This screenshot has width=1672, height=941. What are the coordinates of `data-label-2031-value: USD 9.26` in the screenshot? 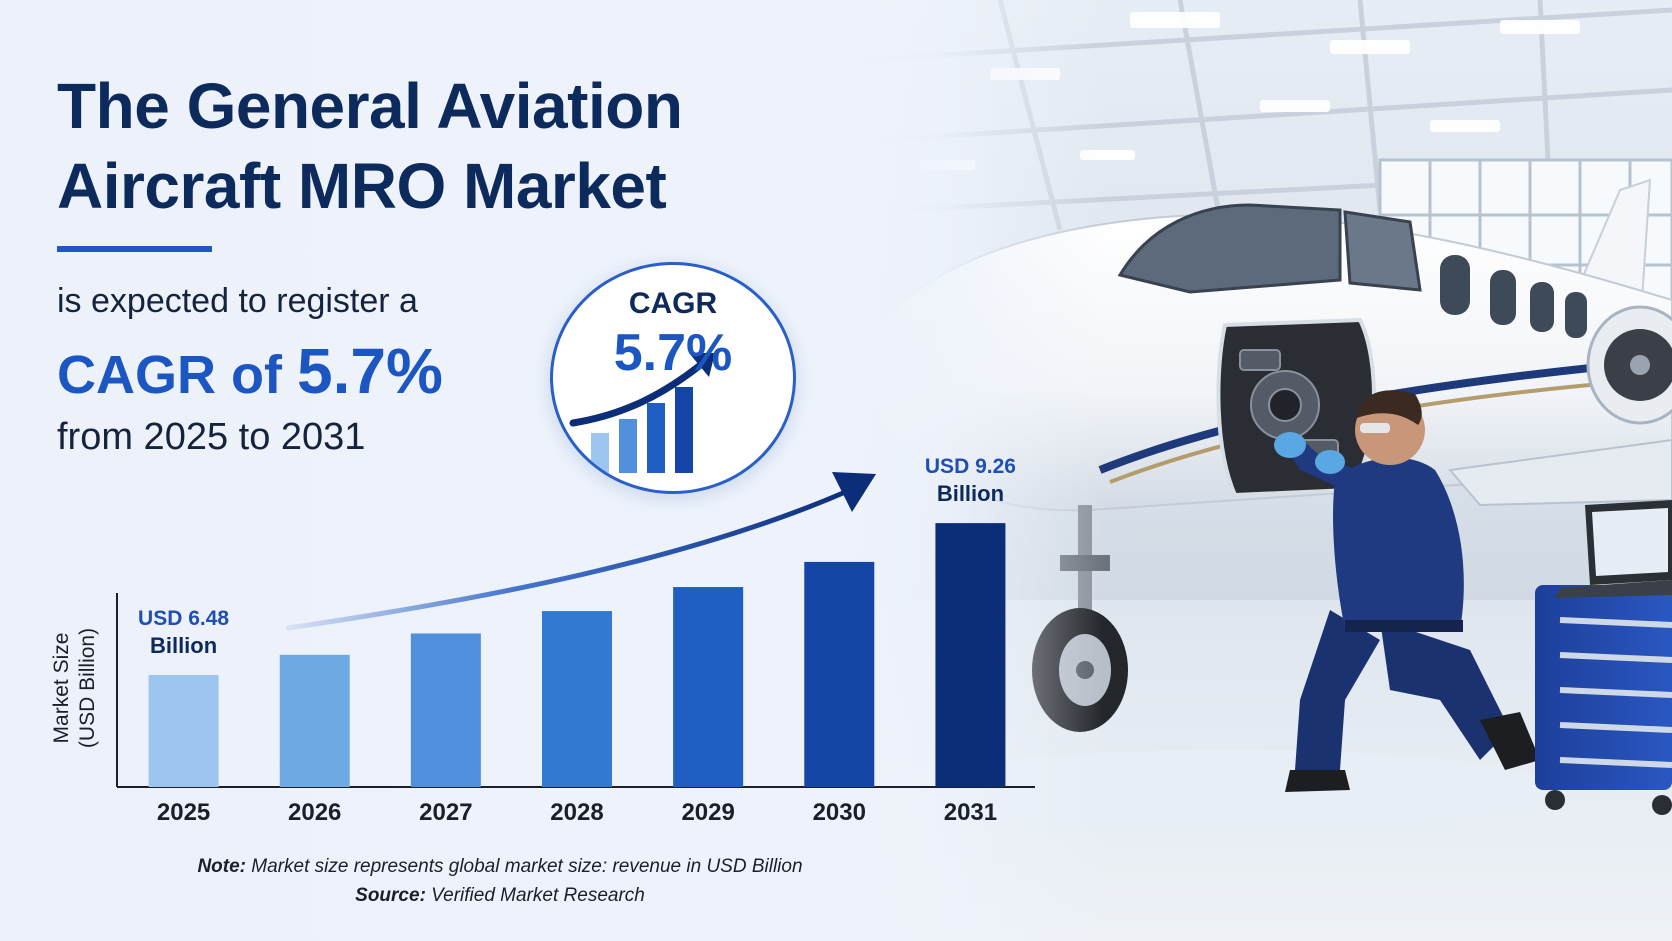 It's located at (970, 466).